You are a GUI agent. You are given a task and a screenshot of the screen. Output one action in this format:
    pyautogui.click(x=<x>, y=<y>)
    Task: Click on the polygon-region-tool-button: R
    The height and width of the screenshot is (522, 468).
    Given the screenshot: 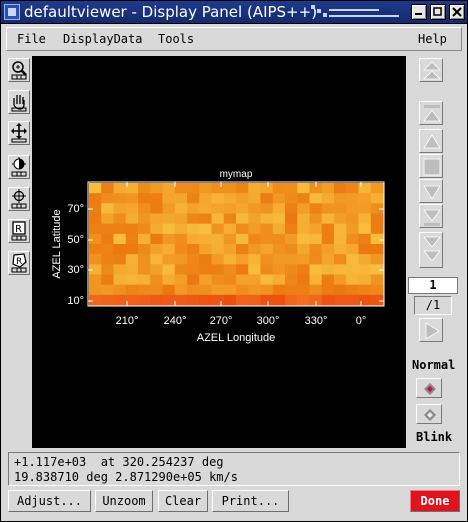 What is the action you would take?
    pyautogui.click(x=19, y=263)
    